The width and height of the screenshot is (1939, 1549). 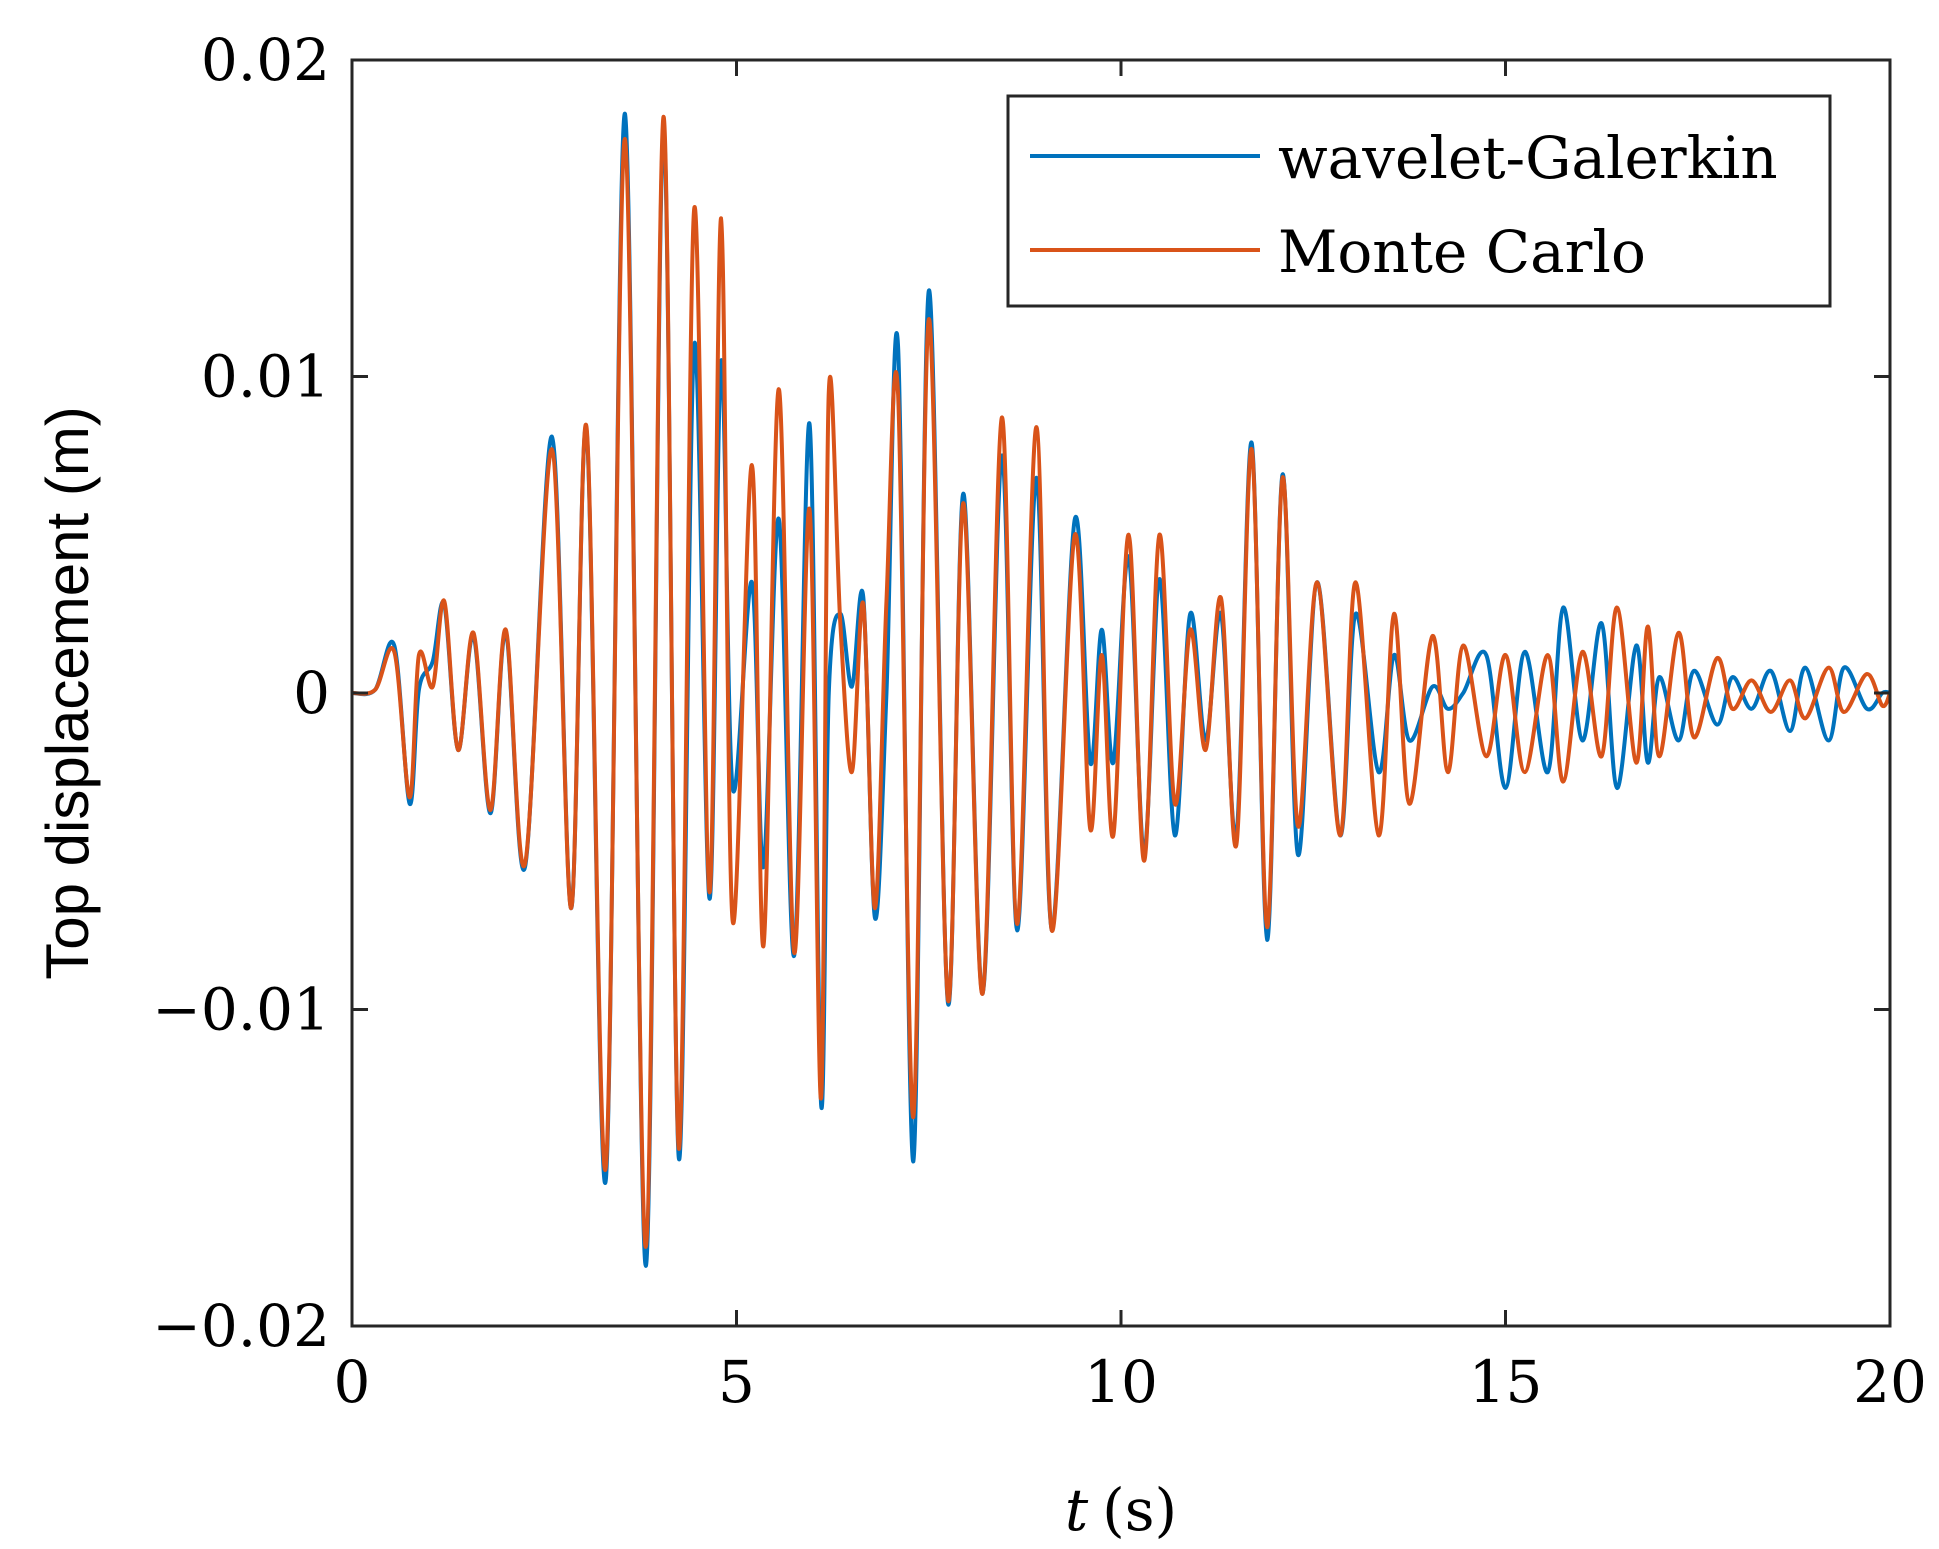 I want to click on legend: wavelet-Galerkin Monte Carlo, so click(x=1419, y=201).